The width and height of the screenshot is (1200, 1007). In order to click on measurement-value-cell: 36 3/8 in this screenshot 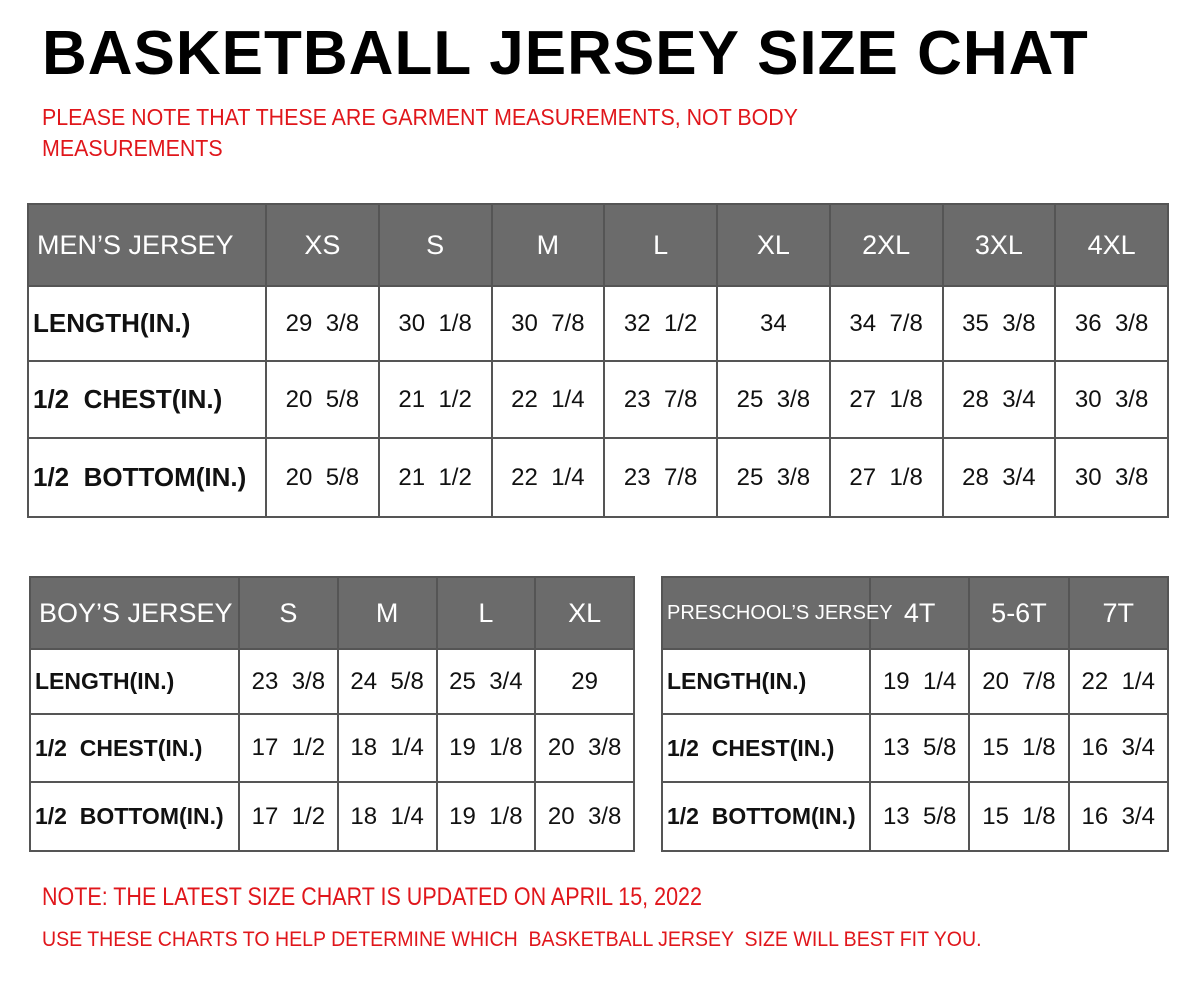, I will do `click(1111, 323)`.